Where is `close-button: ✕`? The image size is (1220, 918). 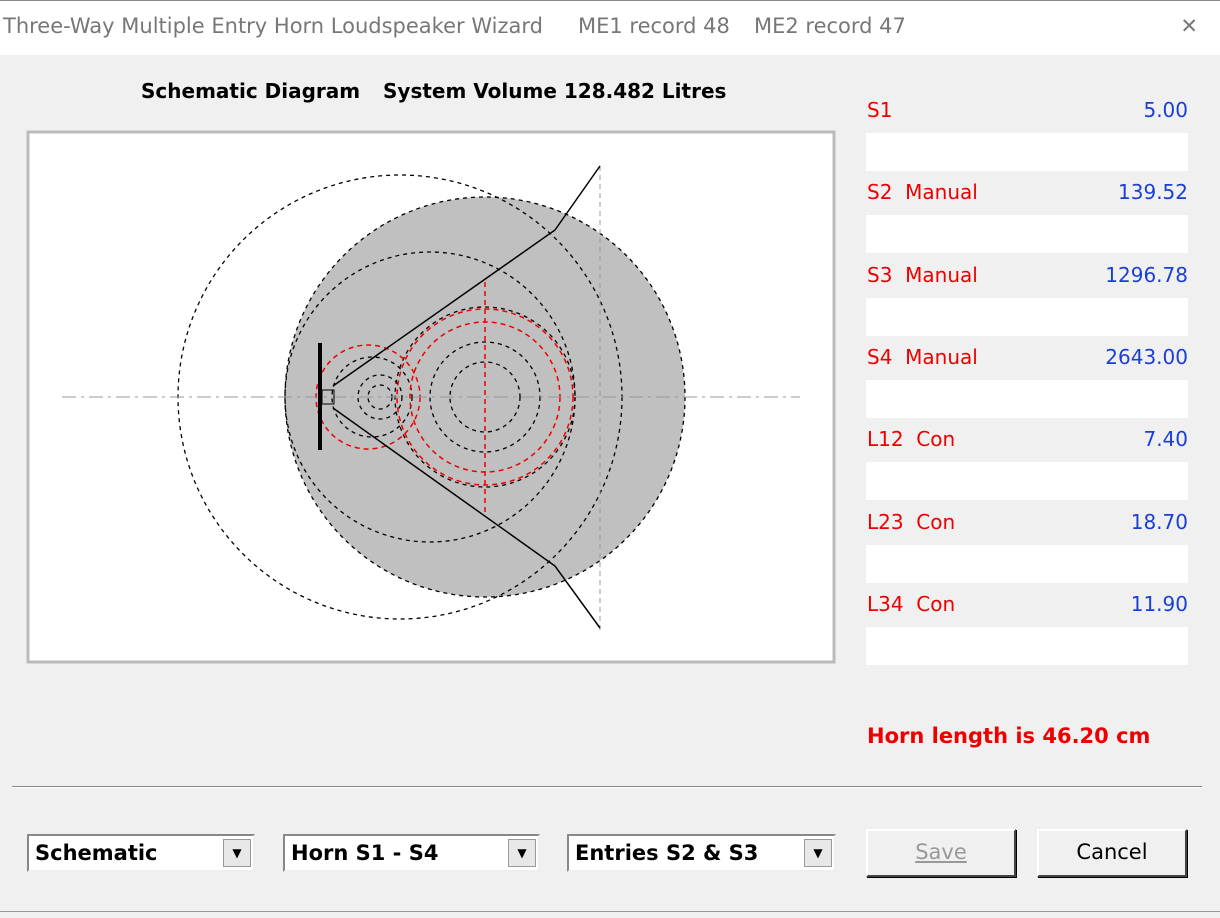
close-button: ✕ is located at coordinates (1189, 26).